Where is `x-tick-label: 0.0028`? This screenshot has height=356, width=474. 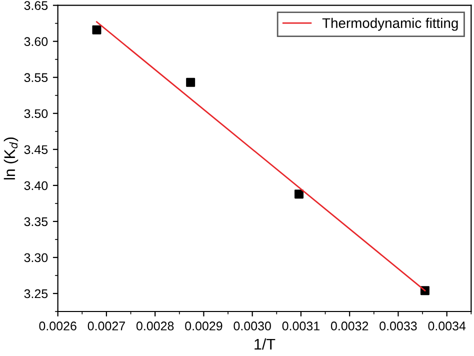 x-tick-label: 0.0028 is located at coordinates (155, 326).